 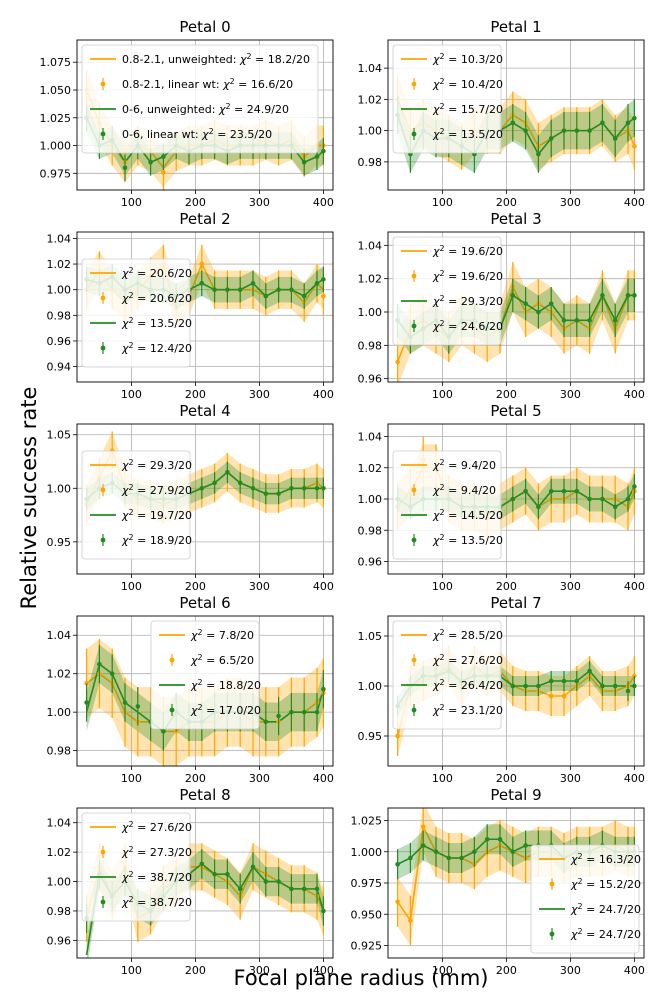 What do you see at coordinates (370, 245) in the screenshot?
I see `y-tick-label: 1.04` at bounding box center [370, 245].